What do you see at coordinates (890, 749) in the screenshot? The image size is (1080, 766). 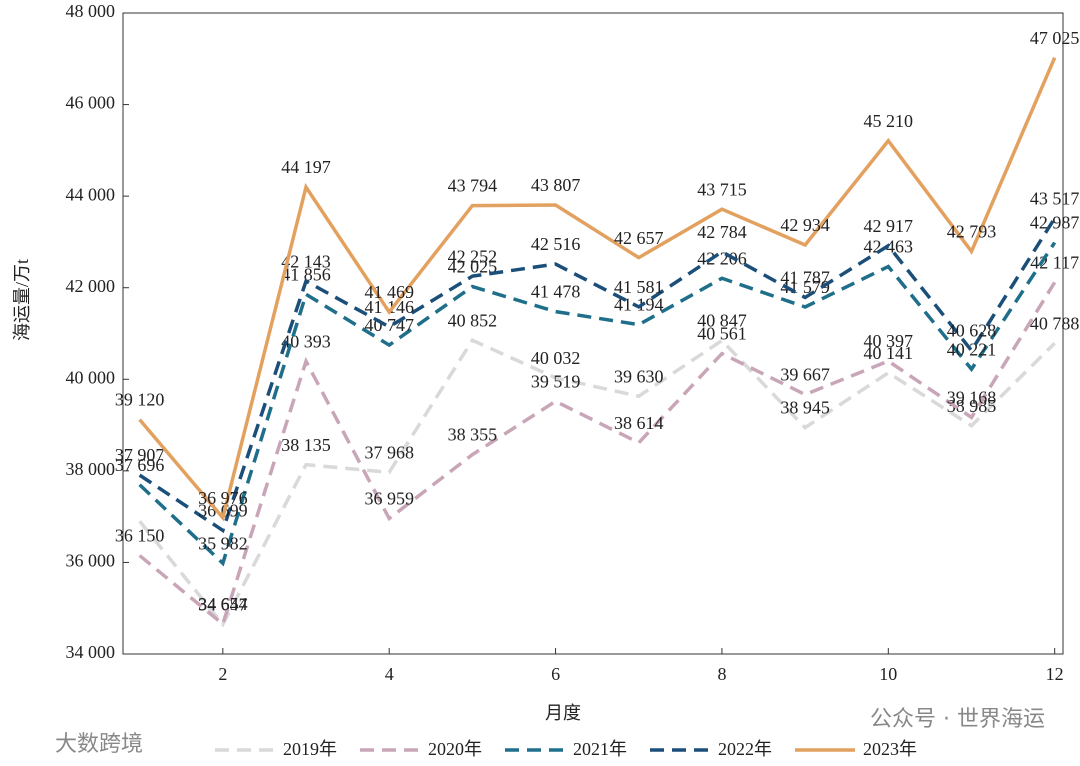 I see `legend-label: 2023年` at bounding box center [890, 749].